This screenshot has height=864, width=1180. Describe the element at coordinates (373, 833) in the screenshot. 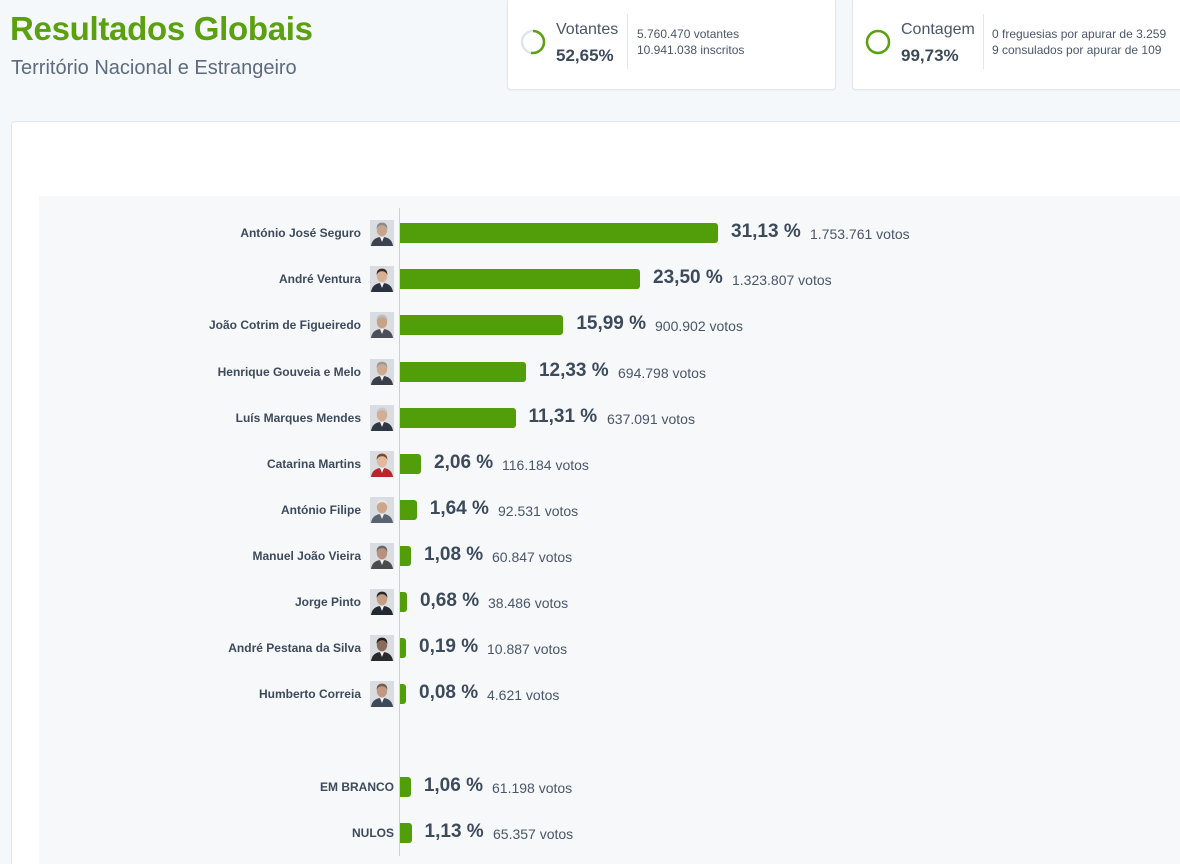

I see `candidate-name: NULOS` at that location.